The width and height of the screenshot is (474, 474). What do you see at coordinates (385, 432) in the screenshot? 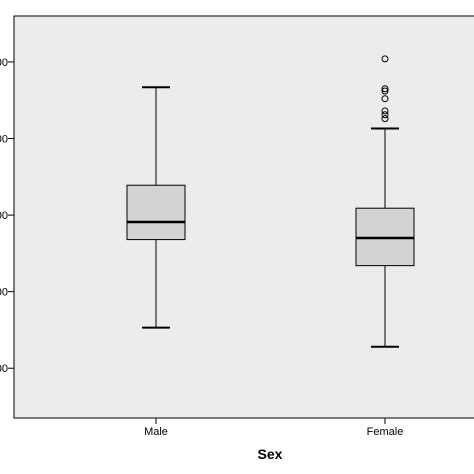
I see `x-tick-label: Female` at bounding box center [385, 432].